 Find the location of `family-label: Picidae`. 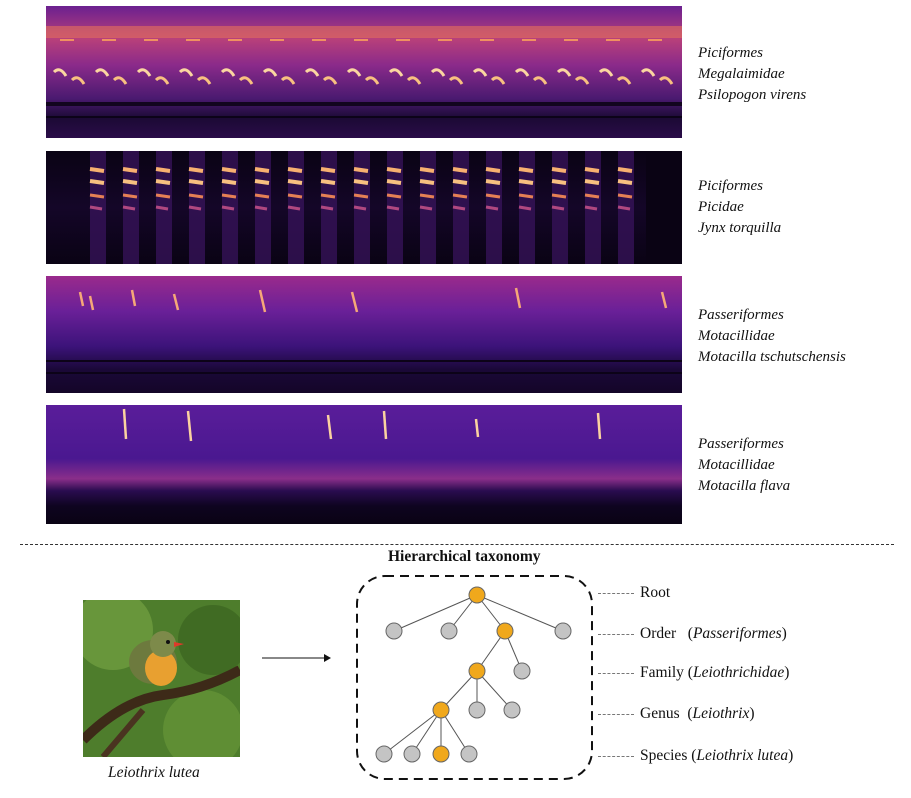

family-label: Picidae is located at coordinates (721, 207).